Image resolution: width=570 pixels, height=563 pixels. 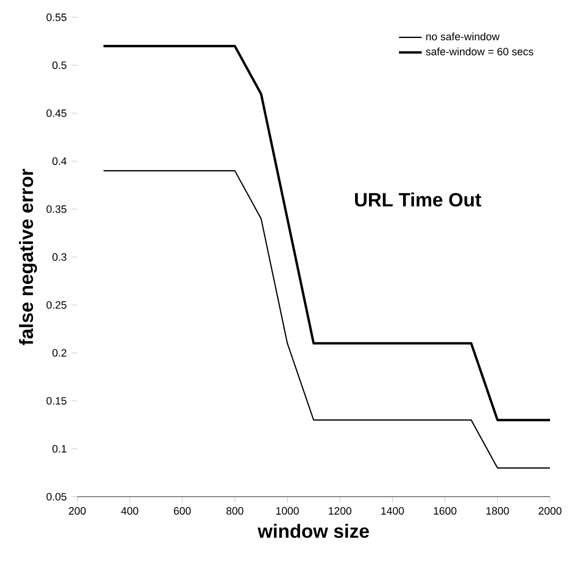 What do you see at coordinates (56, 113) in the screenshot?
I see `y-tick-label: 0.45` at bounding box center [56, 113].